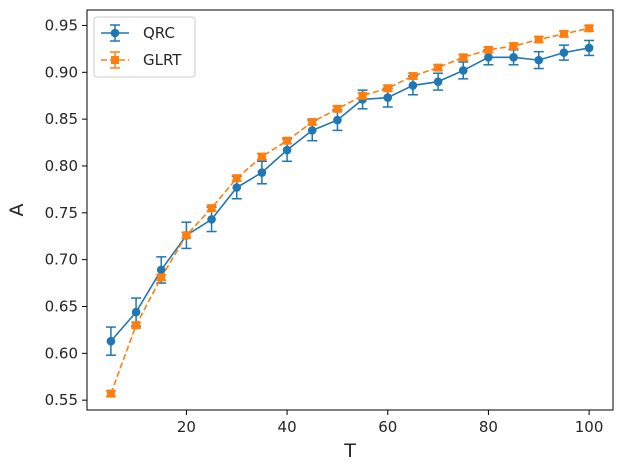 The image size is (630, 470). Describe the element at coordinates (488, 427) in the screenshot. I see `x-tick-label: 80` at that location.